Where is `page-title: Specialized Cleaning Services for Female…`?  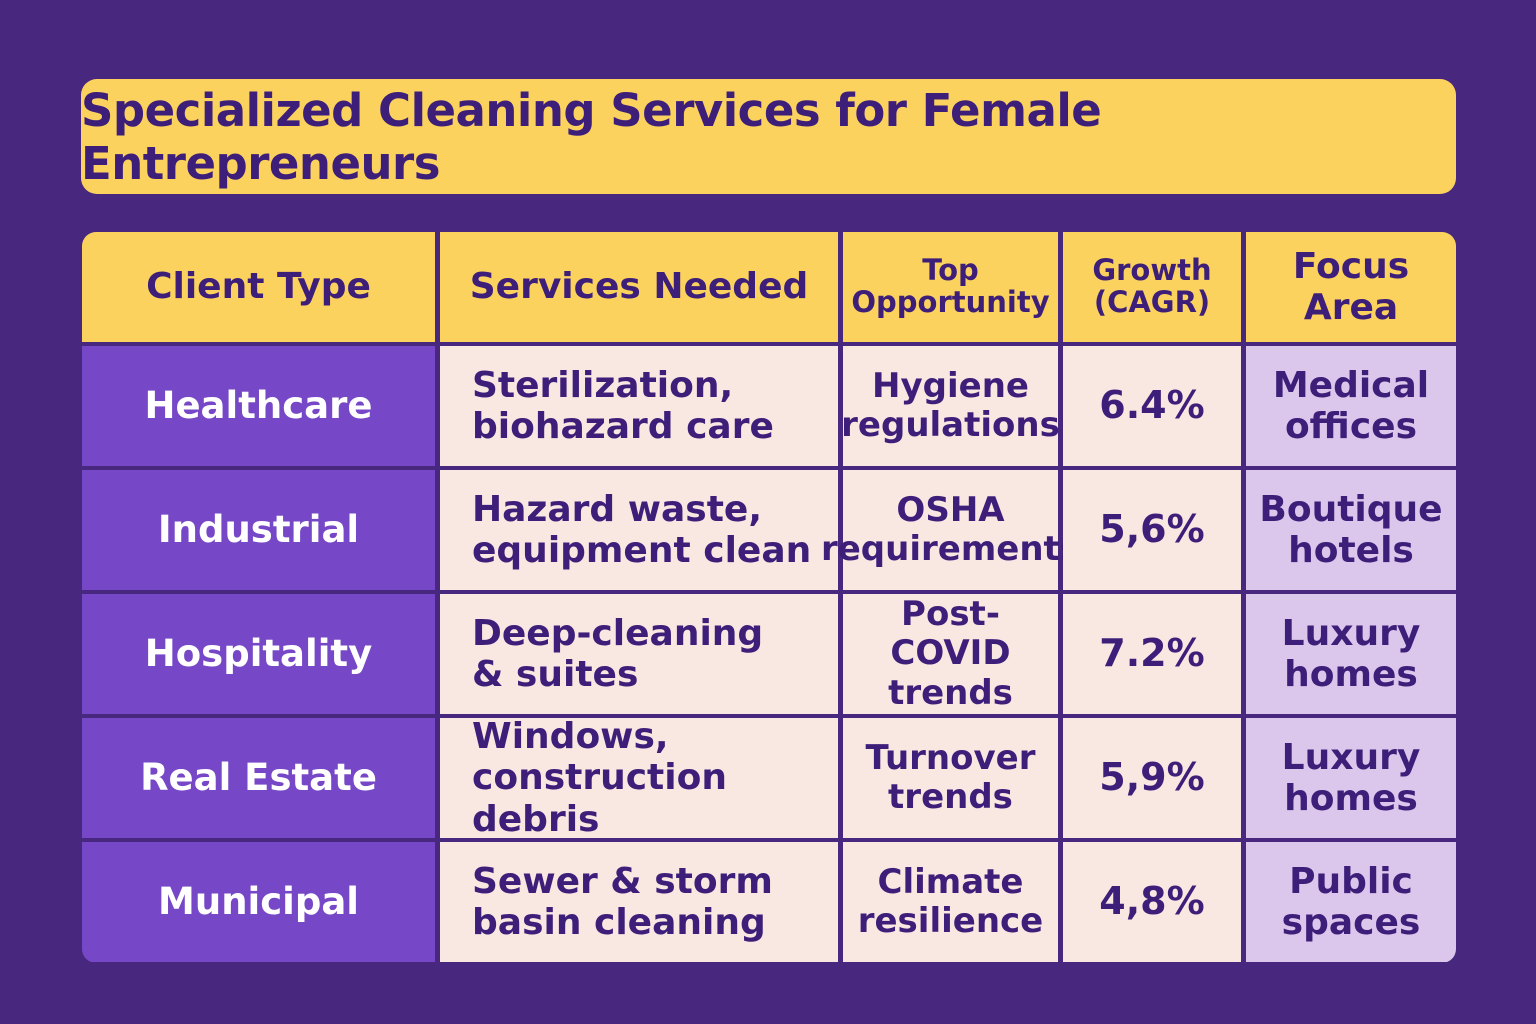 page-title: Specialized Cleaning Services for Female… is located at coordinates (768, 136).